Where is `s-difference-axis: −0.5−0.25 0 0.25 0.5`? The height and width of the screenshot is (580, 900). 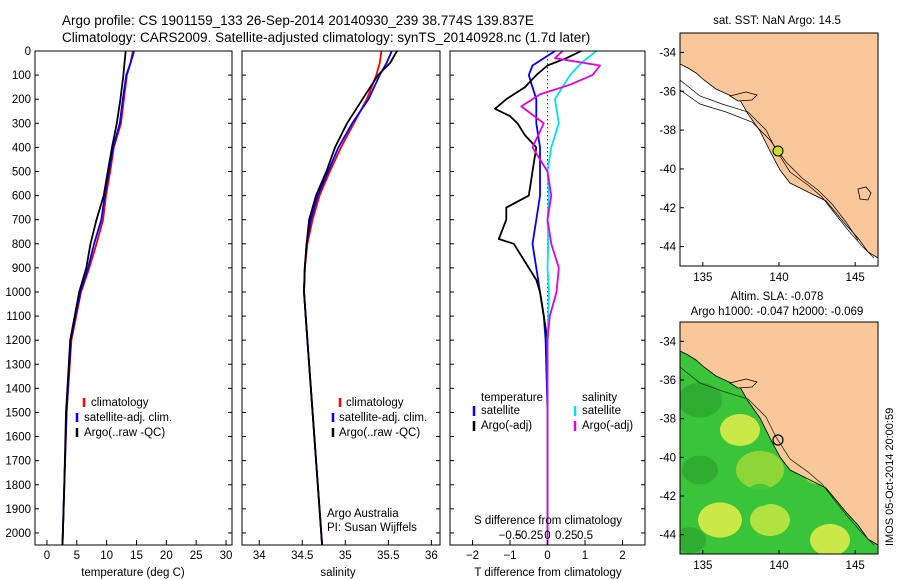
s-difference-axis: −0.5−0.25 0 0.25 0.5 is located at coordinates (546, 536).